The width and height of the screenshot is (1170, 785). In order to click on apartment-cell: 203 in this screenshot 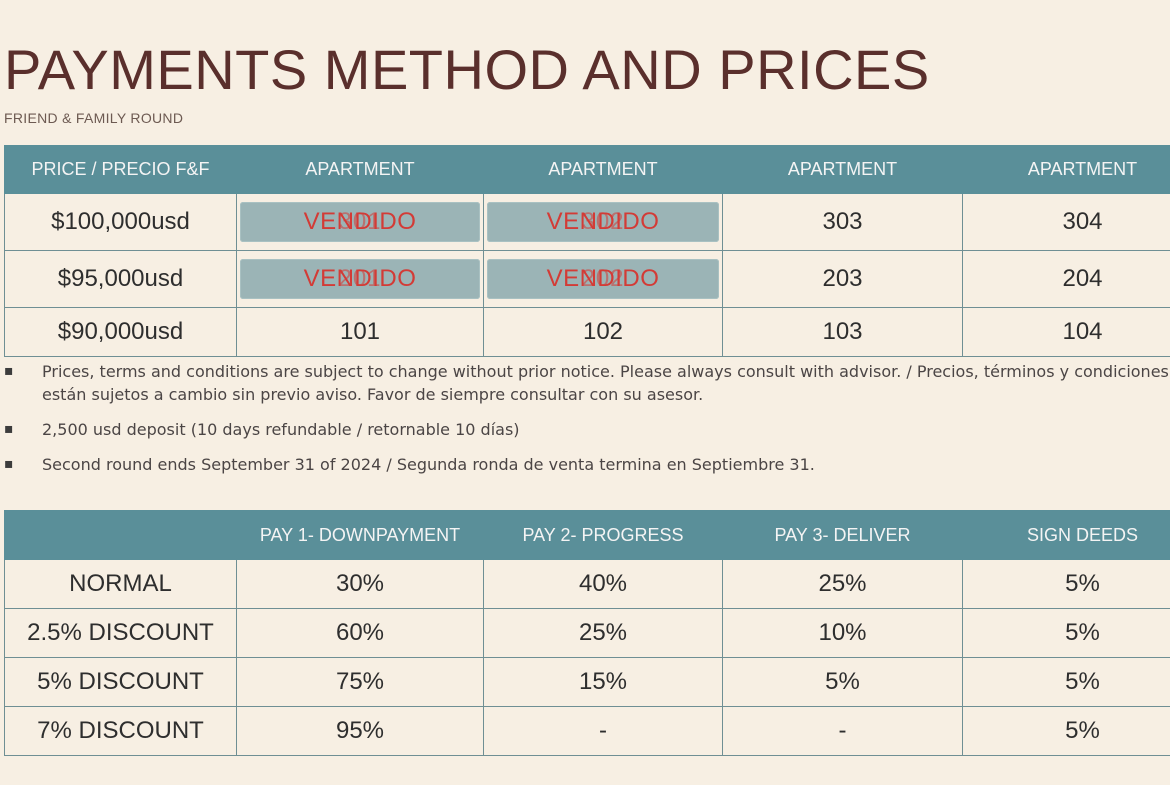, I will do `click(842, 279)`.